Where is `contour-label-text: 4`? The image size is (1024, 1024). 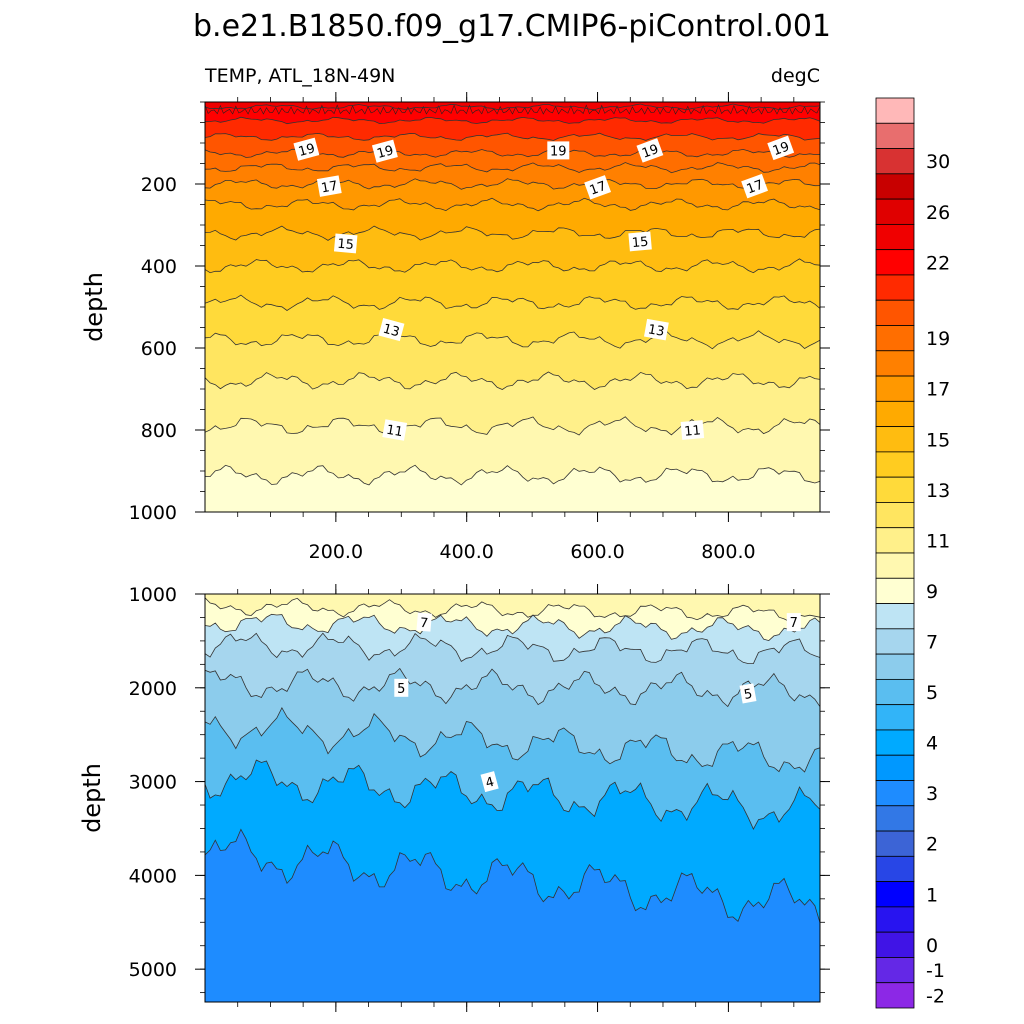 contour-label-text: 4 is located at coordinates (490, 783).